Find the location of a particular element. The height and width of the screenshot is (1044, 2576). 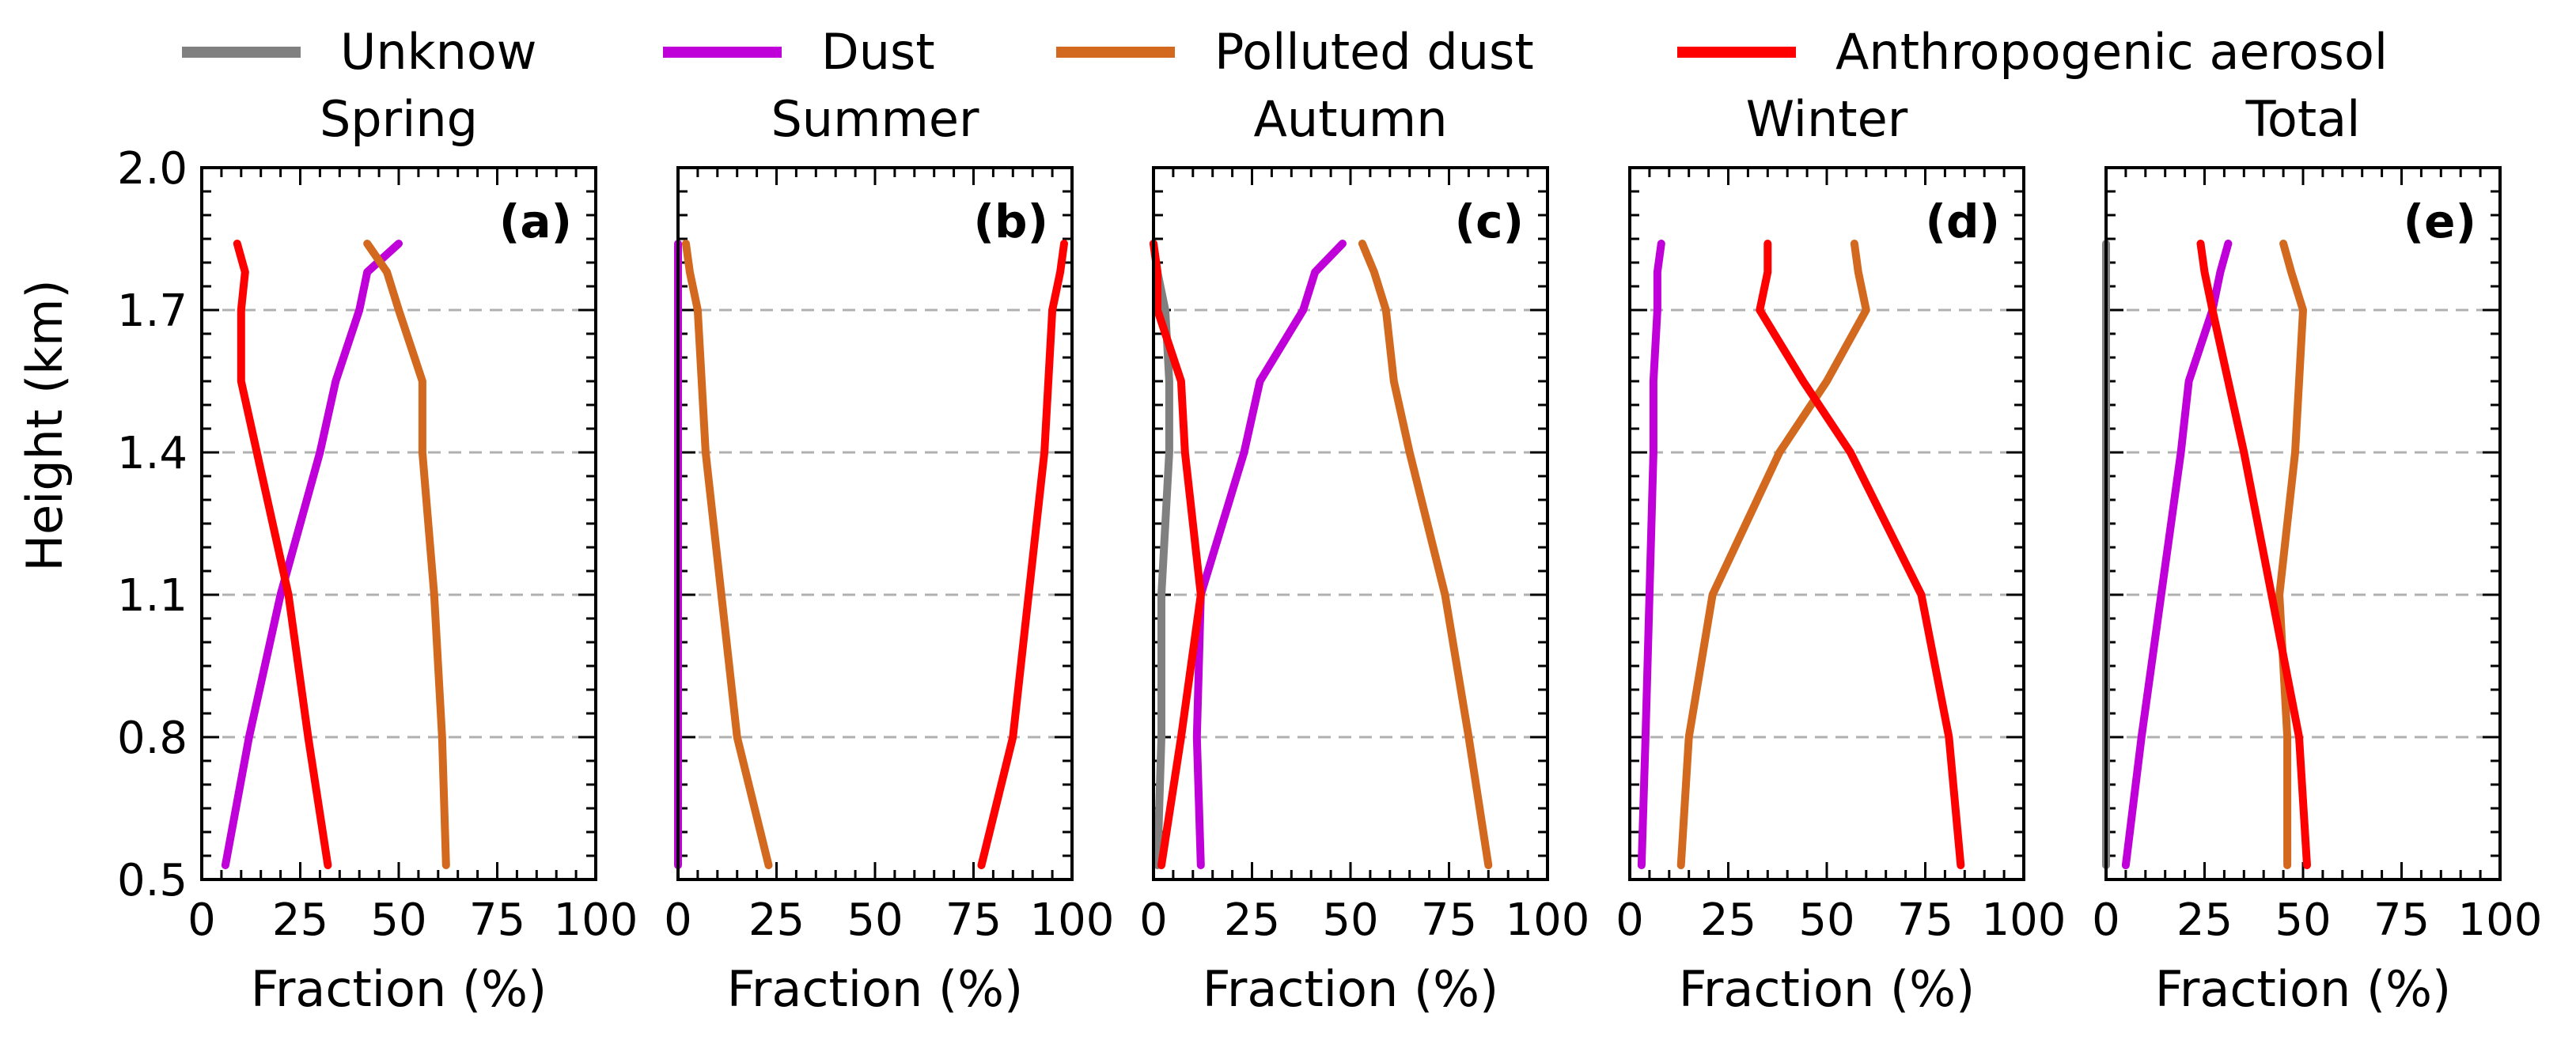

panel-title: Winter is located at coordinates (1827, 119).